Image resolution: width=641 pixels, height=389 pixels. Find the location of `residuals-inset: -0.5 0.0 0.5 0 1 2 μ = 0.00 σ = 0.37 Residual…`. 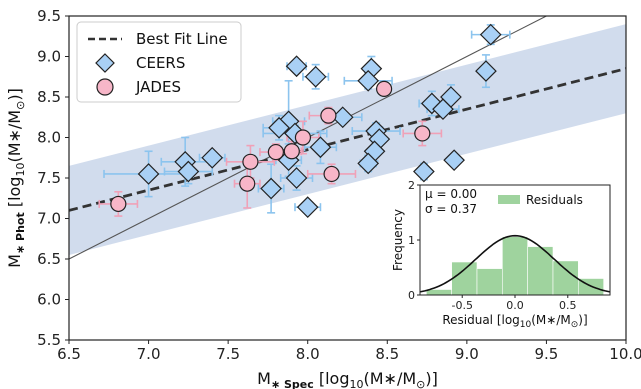

residuals-inset: -0.5 0.0 0.5 0 1 2 μ = 0.00 σ = 0.37 Residual… is located at coordinates (501, 254).